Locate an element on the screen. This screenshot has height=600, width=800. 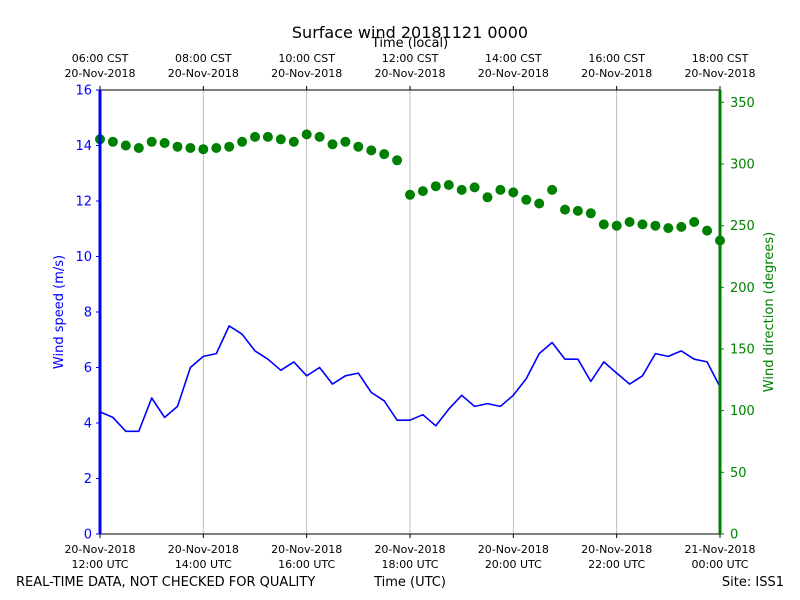
right-tick-label: 0 is located at coordinates (734, 535).